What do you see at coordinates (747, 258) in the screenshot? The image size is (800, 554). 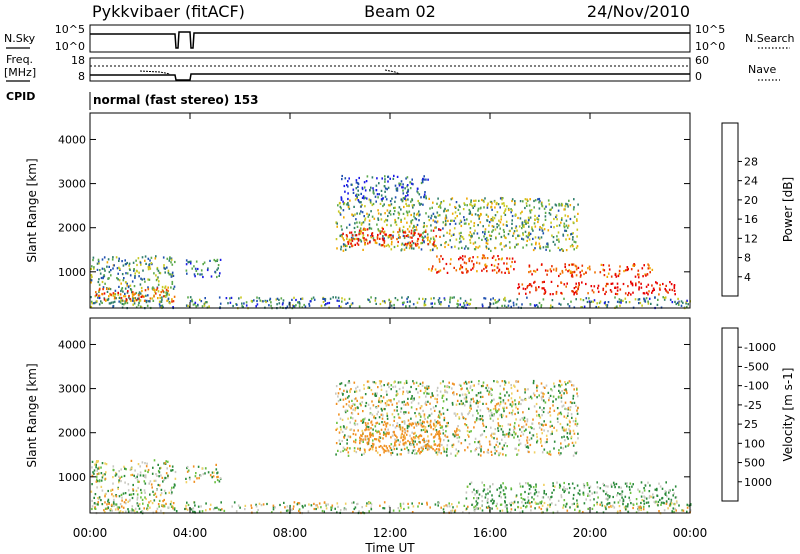 I see `colorbar-tick-label: 8` at bounding box center [747, 258].